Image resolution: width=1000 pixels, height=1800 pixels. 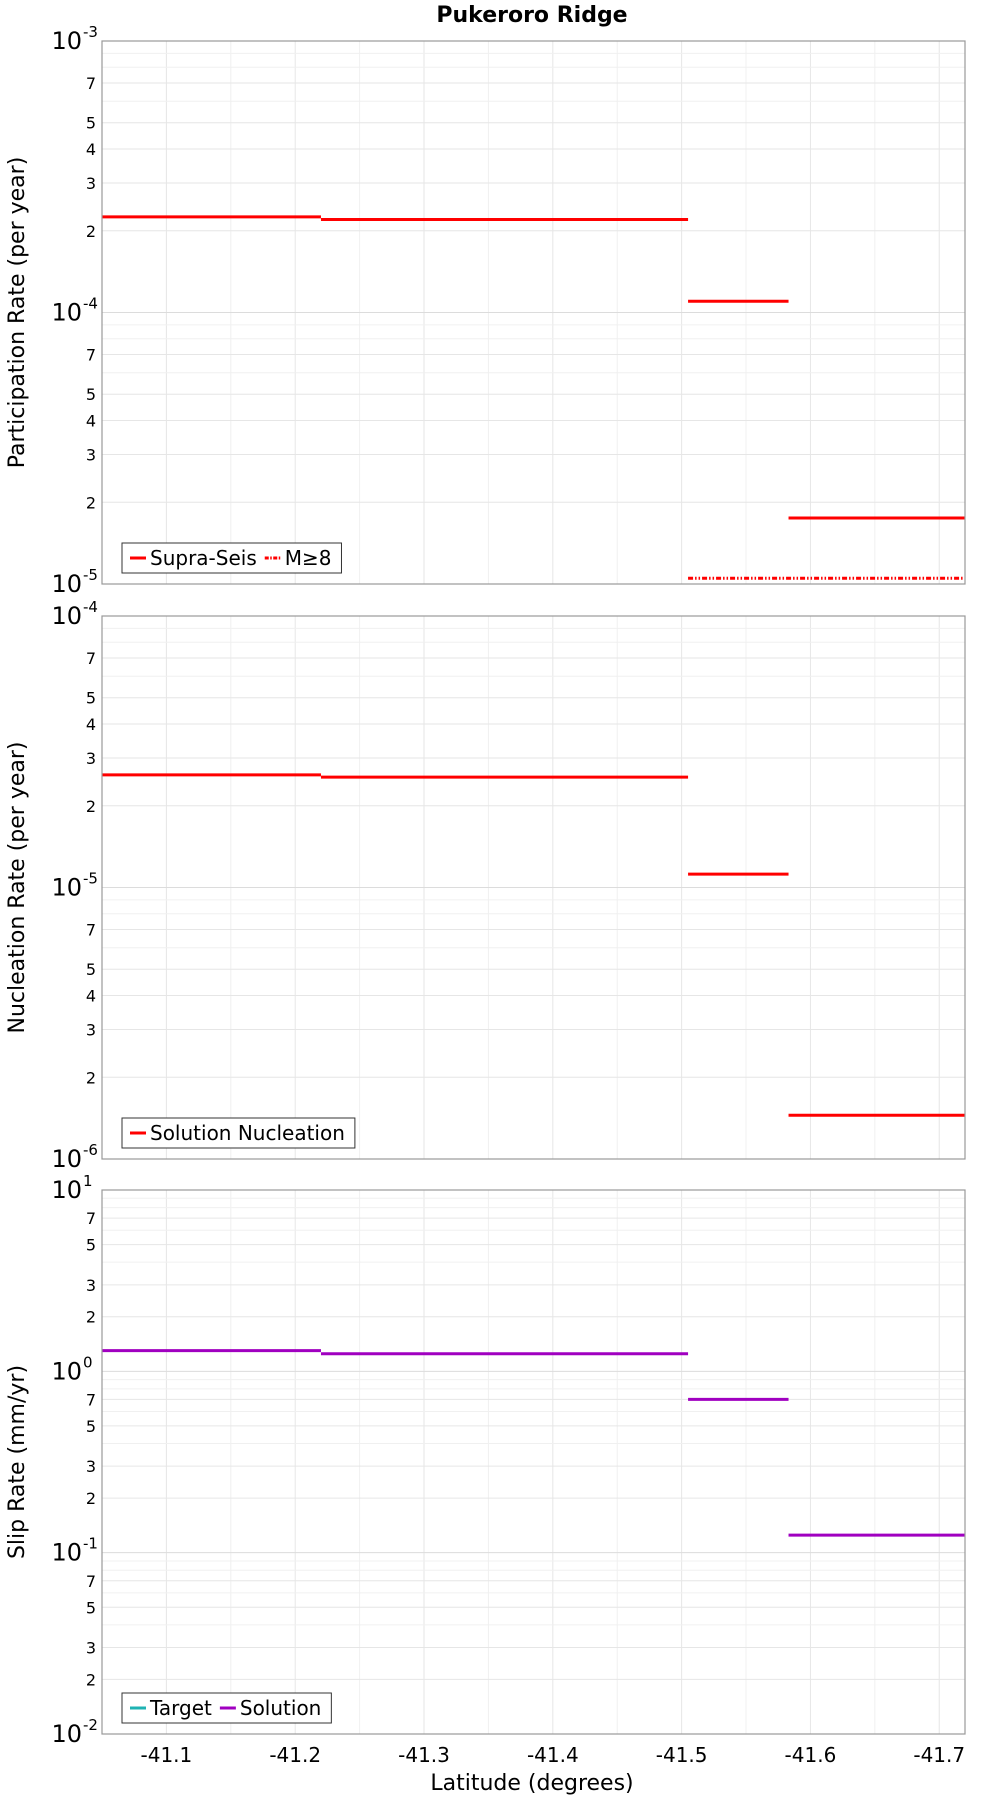 I want to click on legend-label: M≥8, so click(x=308, y=558).